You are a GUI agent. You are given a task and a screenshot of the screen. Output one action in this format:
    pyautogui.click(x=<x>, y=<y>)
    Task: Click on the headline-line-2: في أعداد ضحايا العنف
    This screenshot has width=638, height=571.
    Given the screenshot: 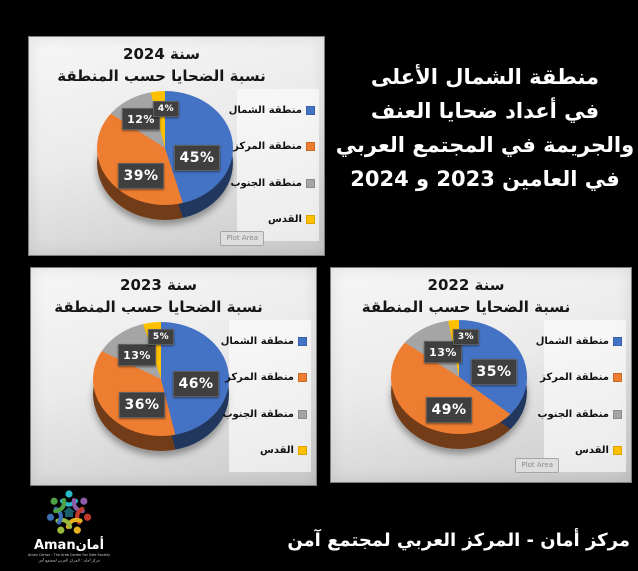 What is the action you would take?
    pyautogui.click(x=485, y=111)
    